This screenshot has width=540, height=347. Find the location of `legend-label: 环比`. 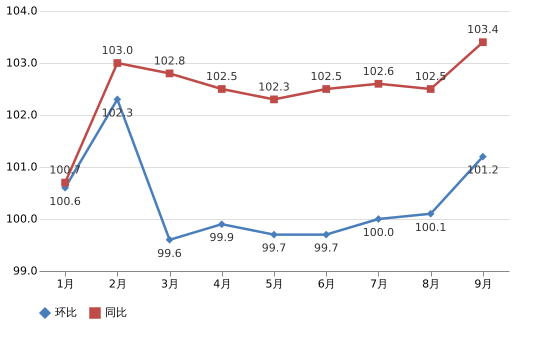

legend-label: 环比 is located at coordinates (66, 312).